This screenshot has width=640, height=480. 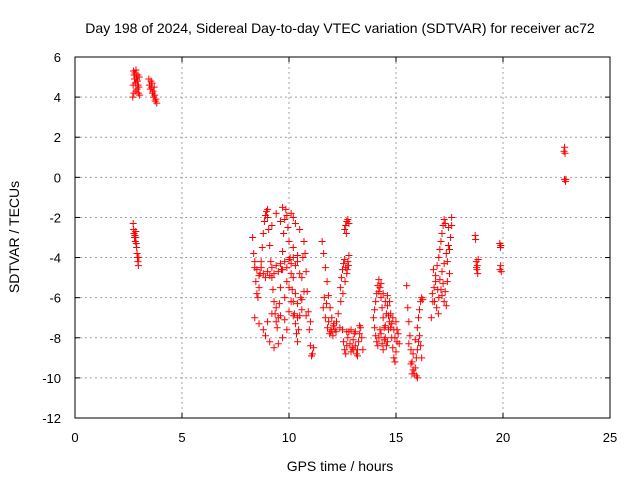 I want to click on y-tick-labels: -12 -10 -8 -6 -4 -2 0 2 4 6, so click(x=51, y=238).